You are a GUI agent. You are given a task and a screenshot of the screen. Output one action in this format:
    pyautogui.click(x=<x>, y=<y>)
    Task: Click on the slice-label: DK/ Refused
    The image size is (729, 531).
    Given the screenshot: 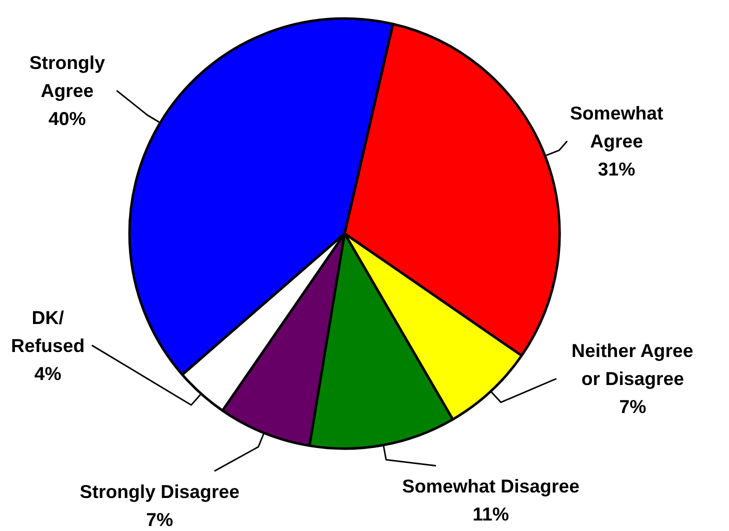 What is the action you would take?
    pyautogui.click(x=48, y=331)
    